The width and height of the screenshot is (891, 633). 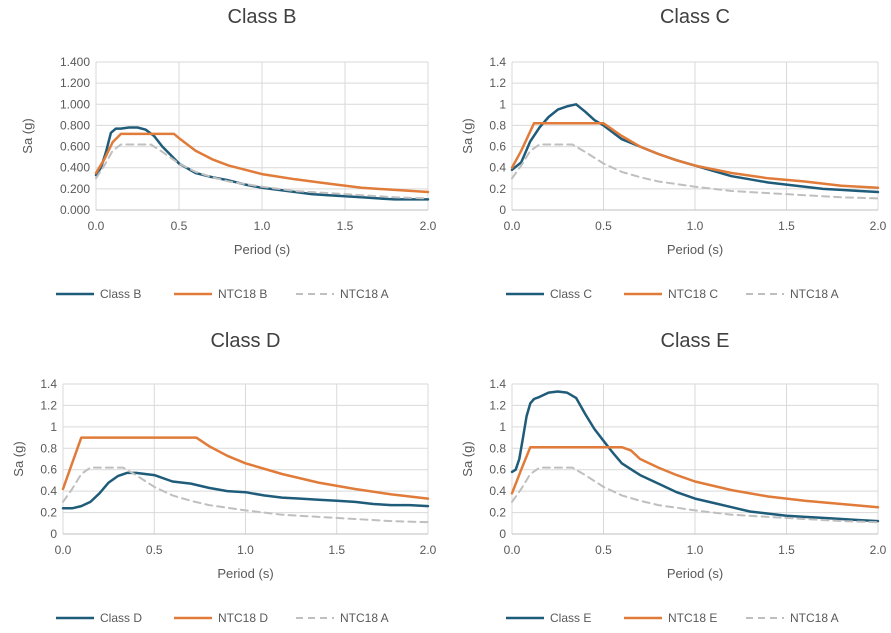 I want to click on y-tick-label: 0.800, so click(x=75, y=125).